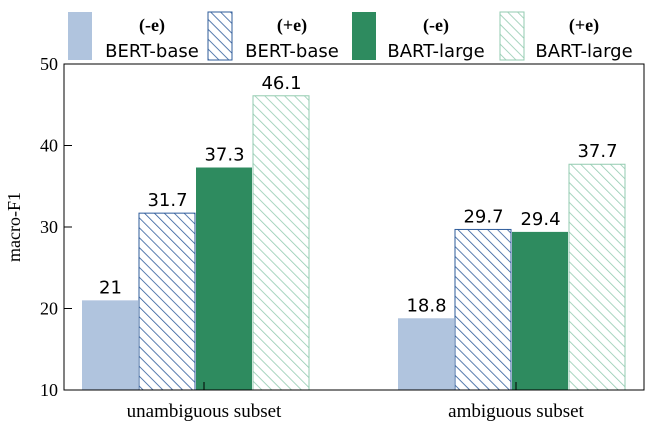 Image resolution: width=660 pixels, height=433 pixels. I want to click on value-label: 29.4, so click(540, 219).